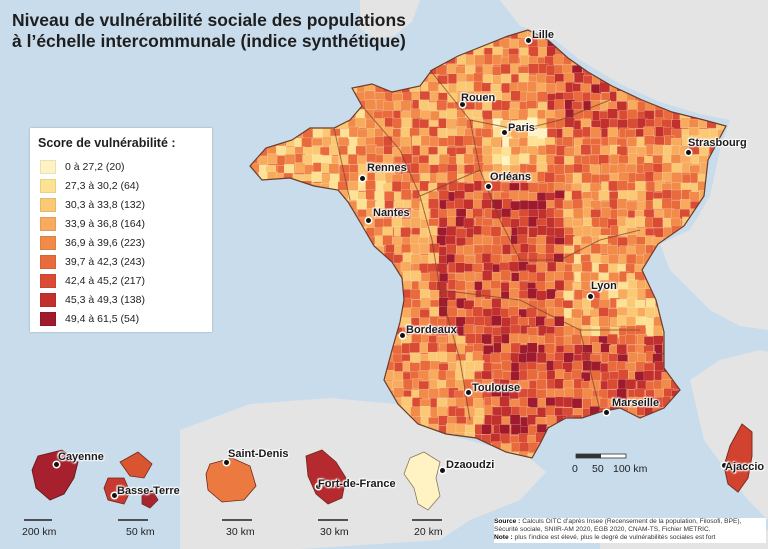 The height and width of the screenshot is (549, 768). What do you see at coordinates (102, 318) in the screenshot?
I see `legend-label: 49,4 à 61,5 (54)` at bounding box center [102, 318].